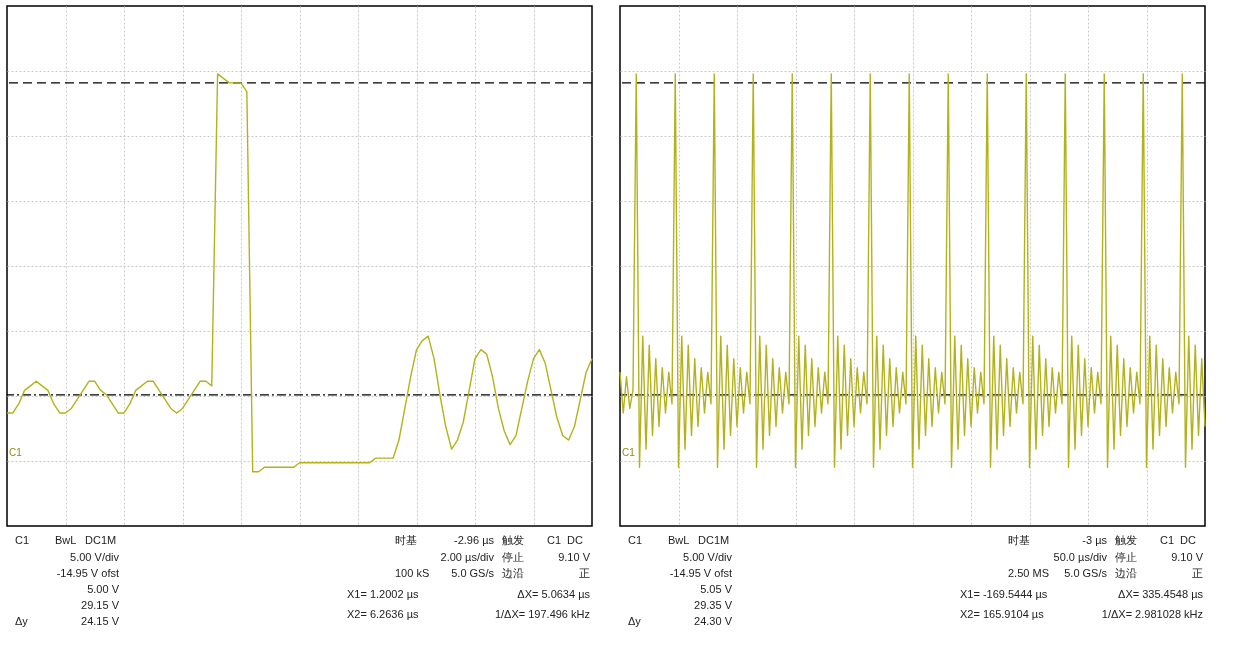 Image resolution: width=1238 pixels, height=672 pixels. What do you see at coordinates (100, 605) in the screenshot?
I see `text: 29.15 V` at bounding box center [100, 605].